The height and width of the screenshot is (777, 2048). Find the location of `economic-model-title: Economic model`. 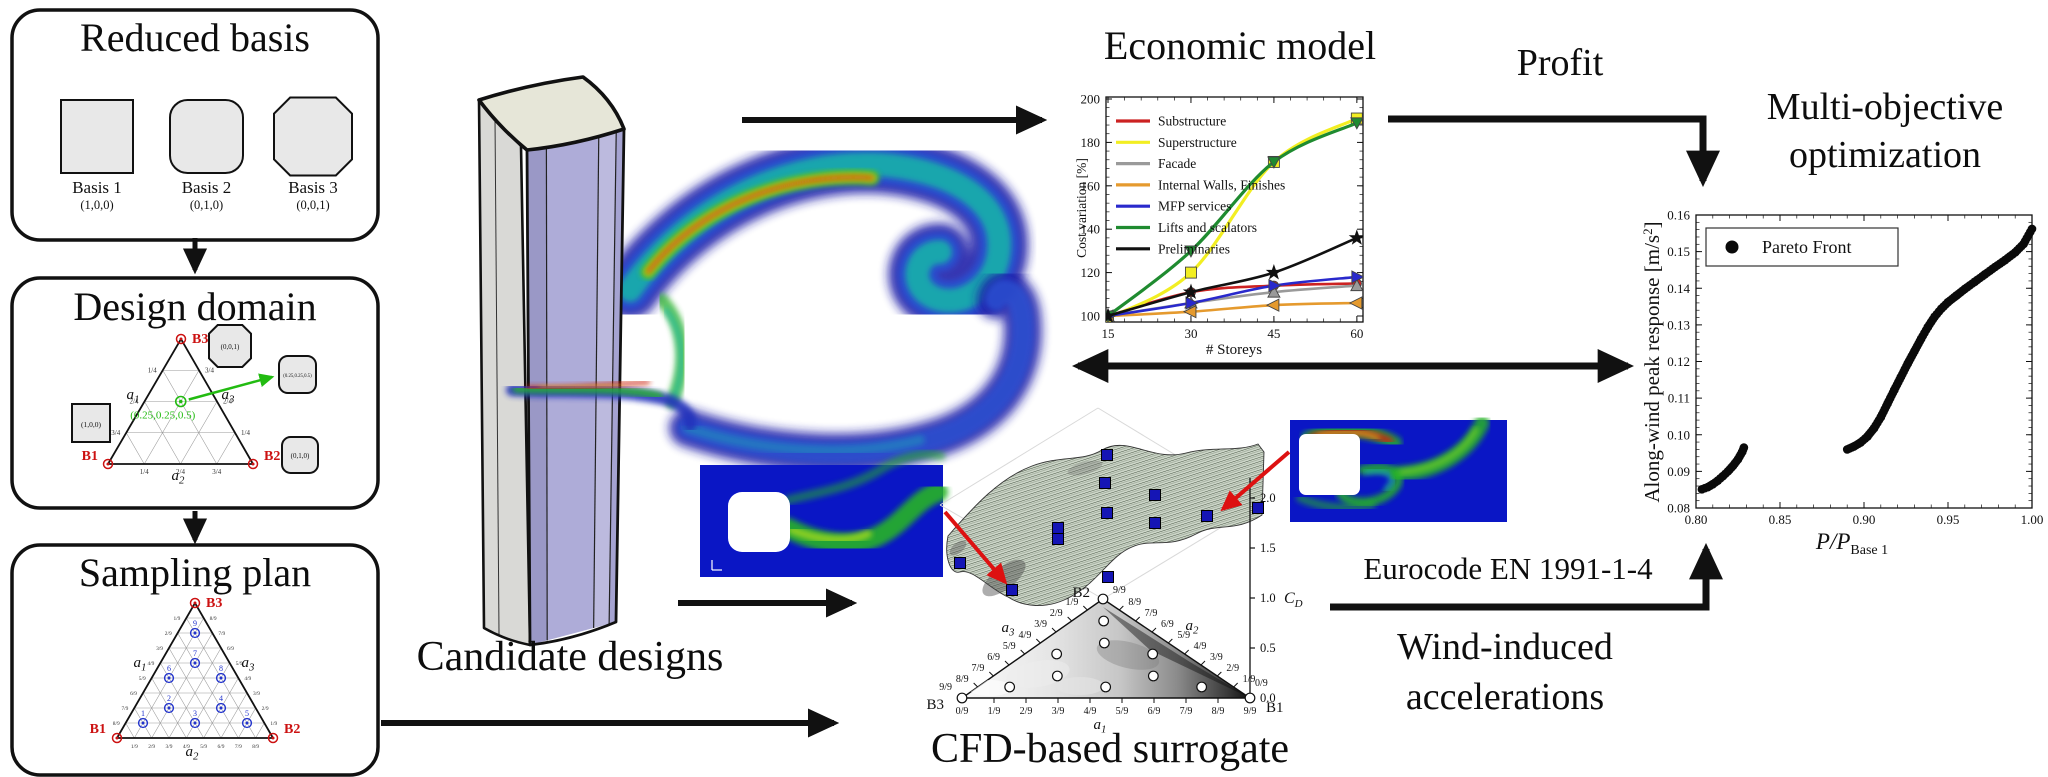

economic-model-title: Economic model is located at coordinates (1240, 45).